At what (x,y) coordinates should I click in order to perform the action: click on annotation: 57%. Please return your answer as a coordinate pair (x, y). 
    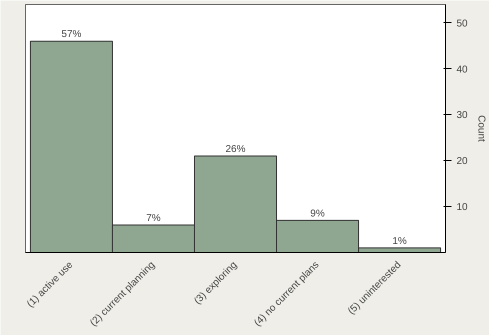
    Looking at the image, I should click on (71, 34).